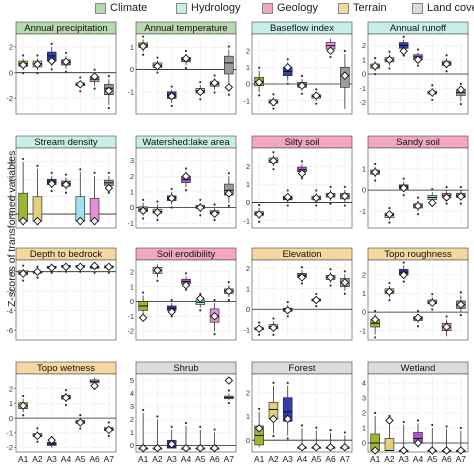 This screenshot has height=467, width=474. Describe the element at coordinates (183, 412) in the screenshot. I see `panel-shrub: Shrub 0 1 2 3 4 5 A1 A2 A3 A4 A5 A6 A7` at that location.